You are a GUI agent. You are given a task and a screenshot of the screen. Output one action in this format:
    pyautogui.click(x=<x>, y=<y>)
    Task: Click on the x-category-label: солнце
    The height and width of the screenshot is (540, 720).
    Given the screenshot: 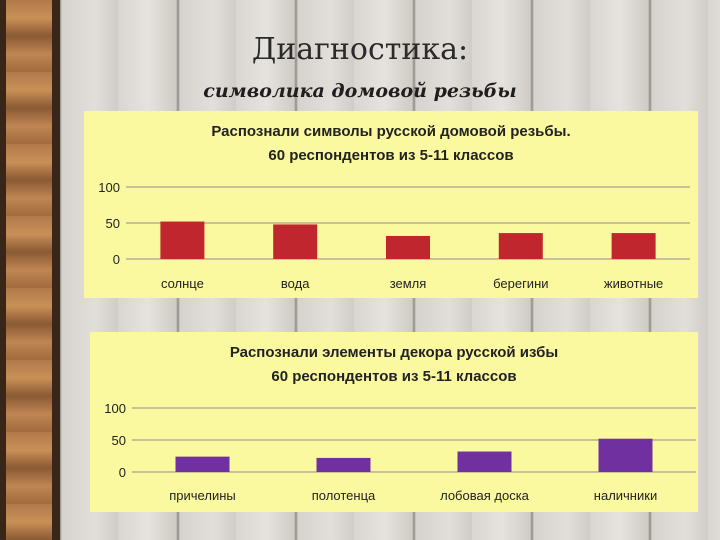 What is the action you would take?
    pyautogui.click(x=182, y=283)
    